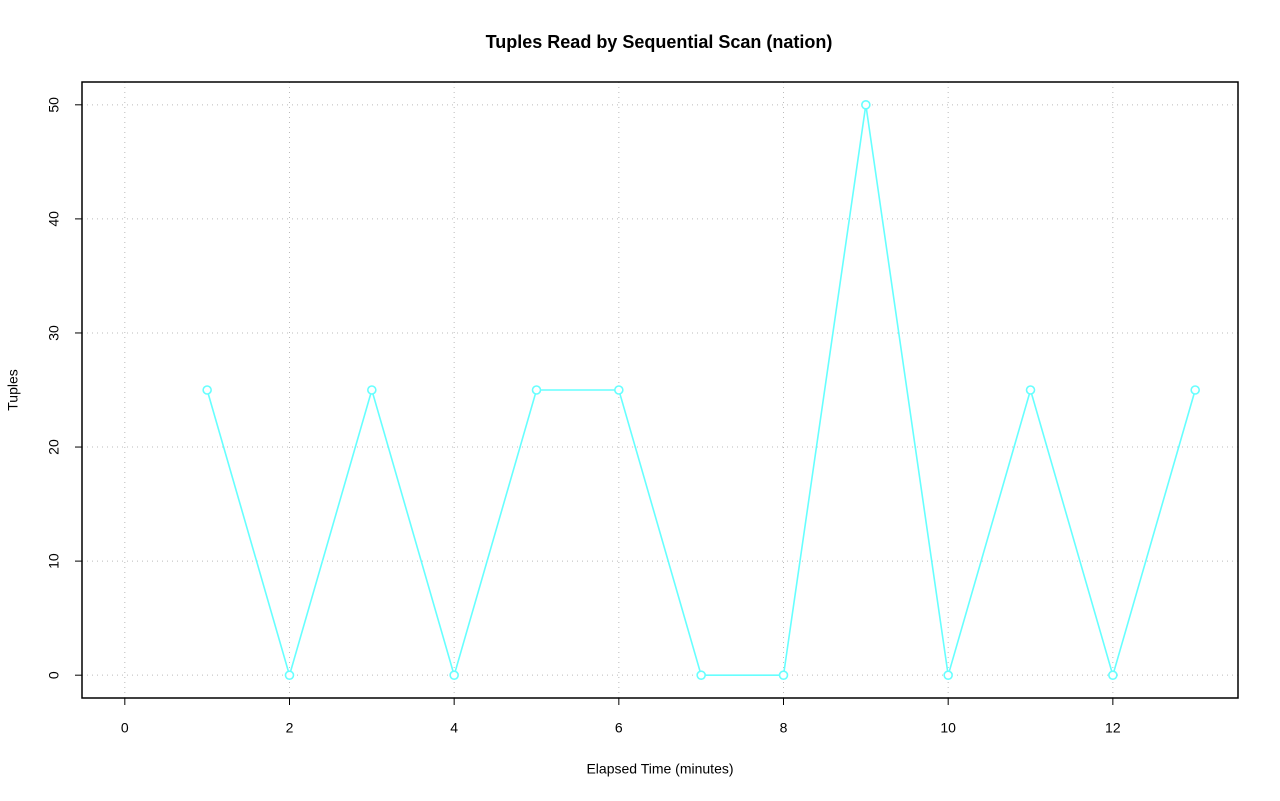 This screenshot has height=801, width=1280. Describe the element at coordinates (659, 769) in the screenshot. I see `x-axis-label: Elapsed Time (minutes)` at that location.